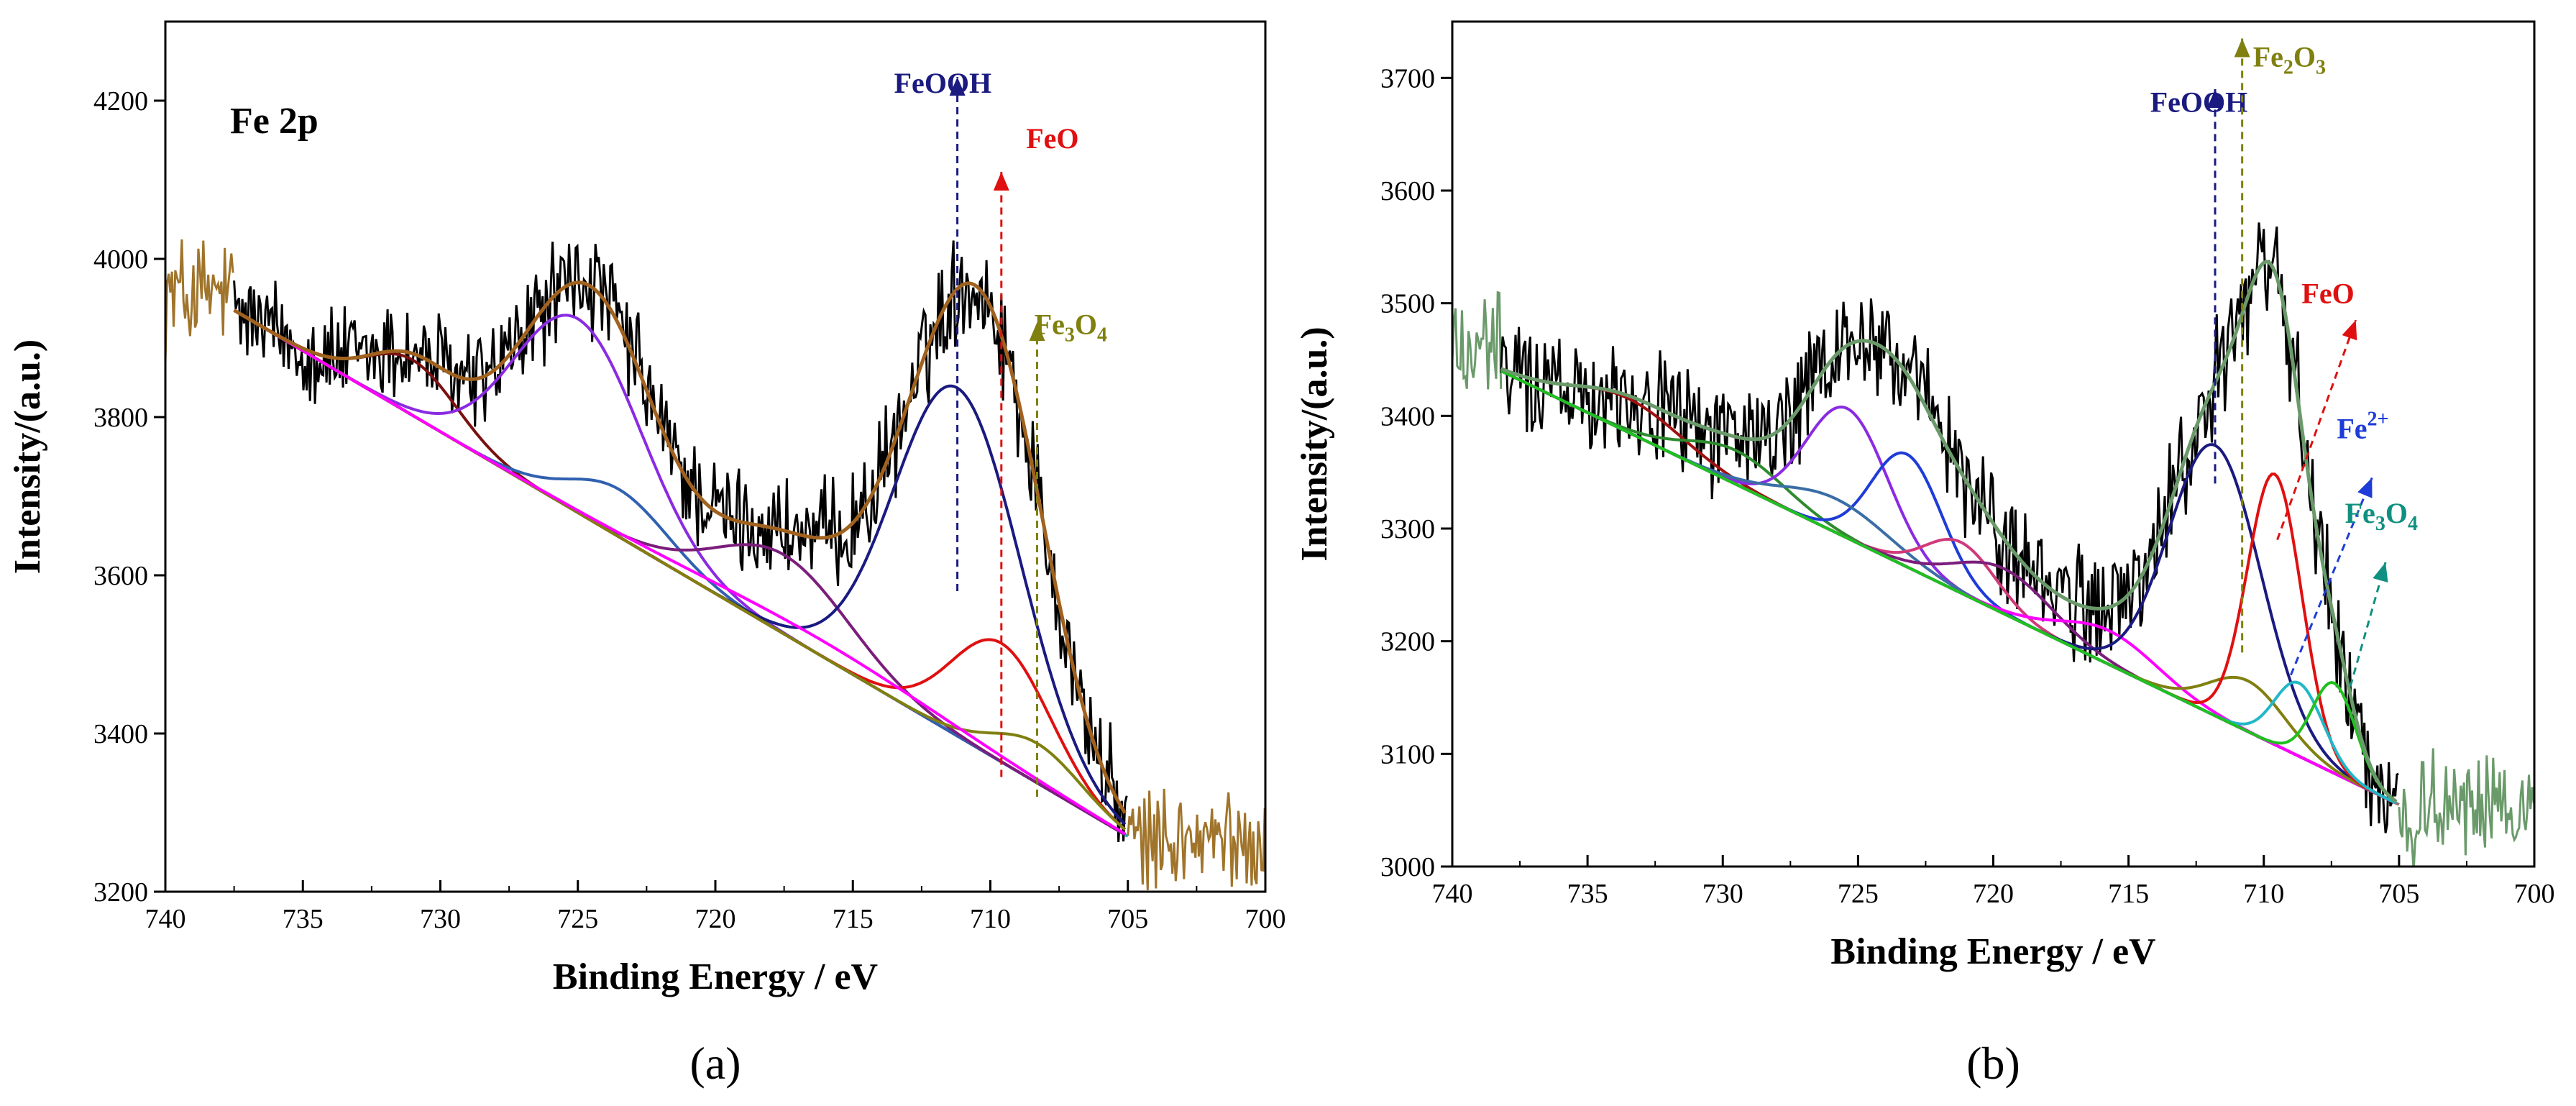 This screenshot has width=2576, height=1106. I want to click on annotation-label: Fe2+, so click(2362, 427).